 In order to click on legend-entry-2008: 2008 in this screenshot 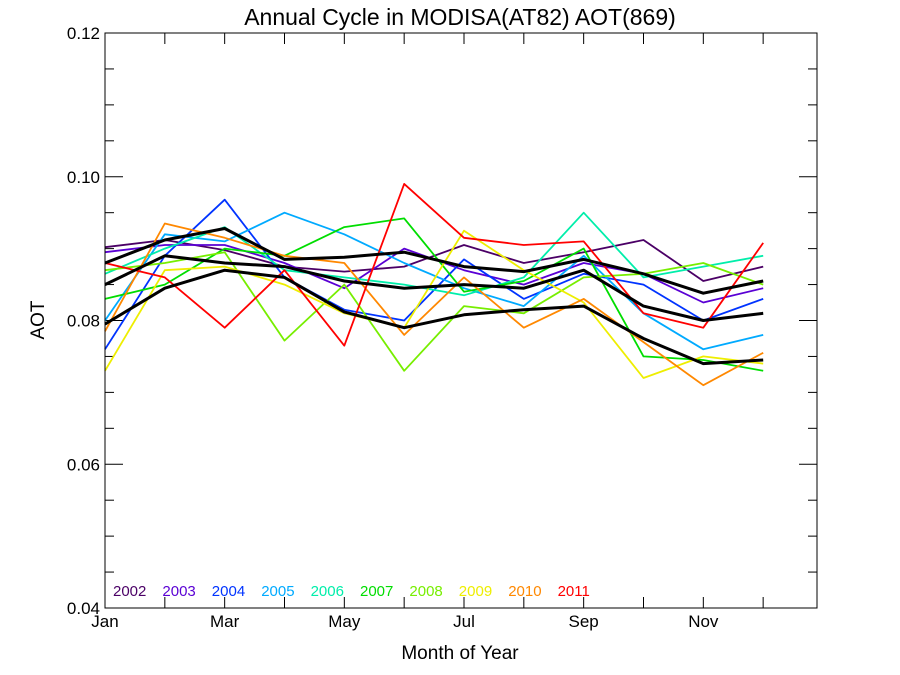, I will do `click(425, 591)`.